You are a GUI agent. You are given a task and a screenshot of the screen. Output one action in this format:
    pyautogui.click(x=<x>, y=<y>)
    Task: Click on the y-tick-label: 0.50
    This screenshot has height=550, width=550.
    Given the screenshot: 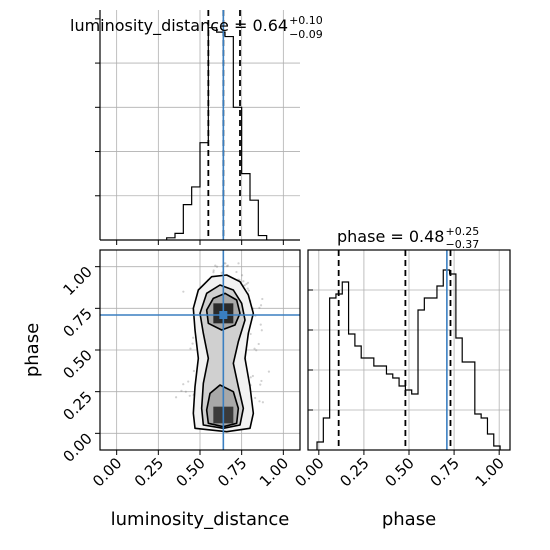 What is the action you would take?
    pyautogui.click(x=77, y=364)
    